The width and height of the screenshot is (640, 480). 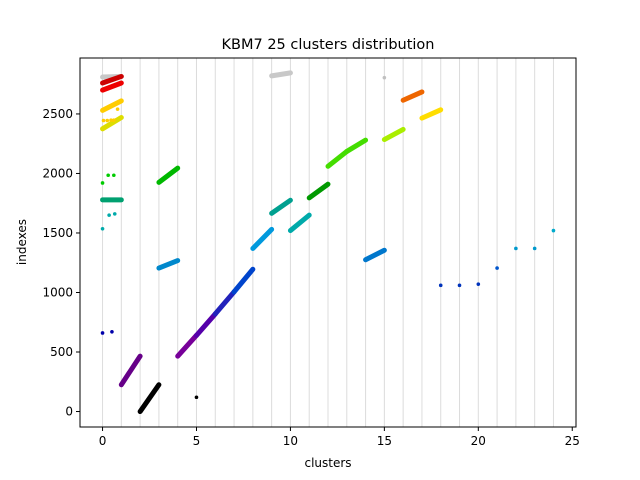 I want to click on x-axis-label: clusters, so click(x=327, y=463).